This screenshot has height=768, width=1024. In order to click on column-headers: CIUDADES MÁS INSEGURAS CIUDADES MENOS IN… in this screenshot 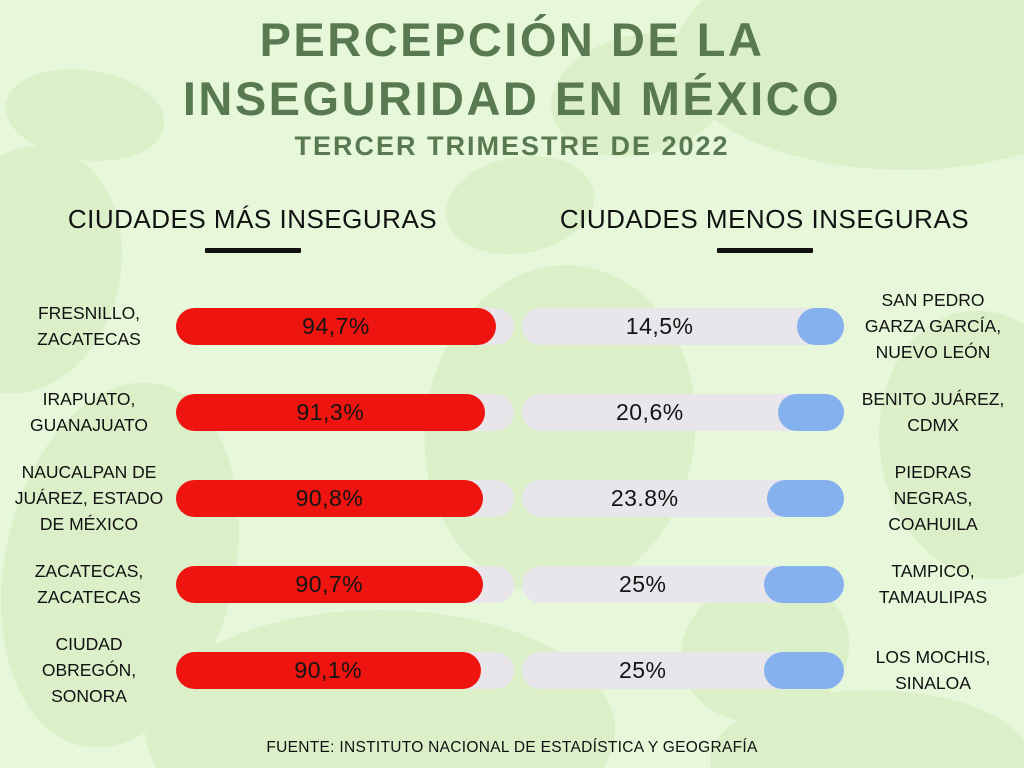, I will do `click(512, 228)`.